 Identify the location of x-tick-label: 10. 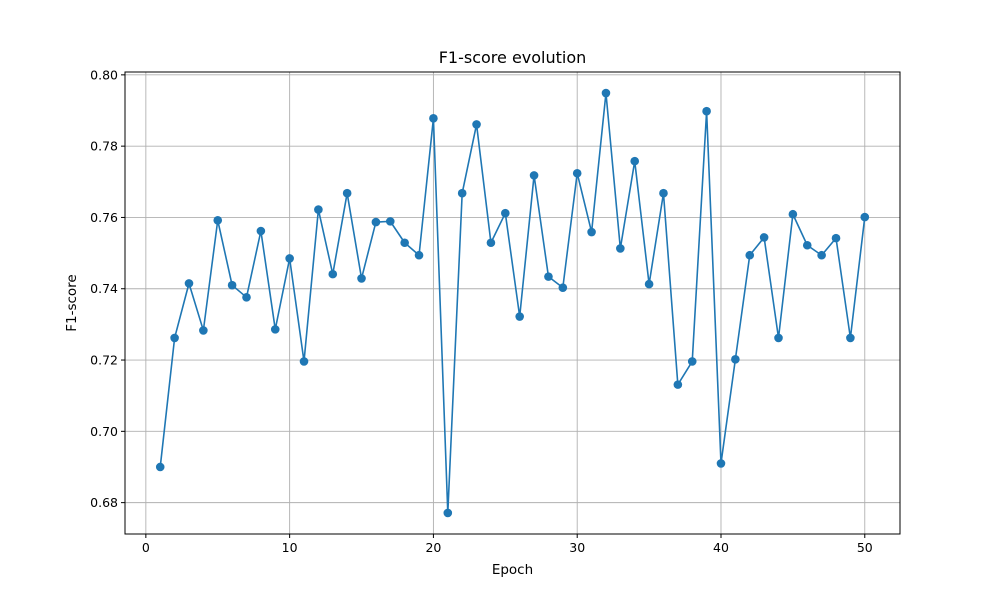
(290, 547).